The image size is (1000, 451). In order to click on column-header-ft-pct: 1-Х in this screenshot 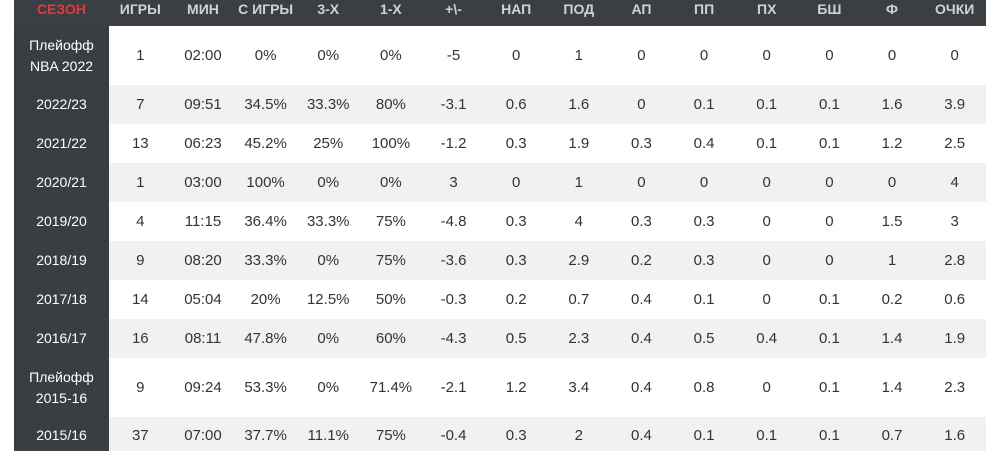, I will do `click(391, 13)`.